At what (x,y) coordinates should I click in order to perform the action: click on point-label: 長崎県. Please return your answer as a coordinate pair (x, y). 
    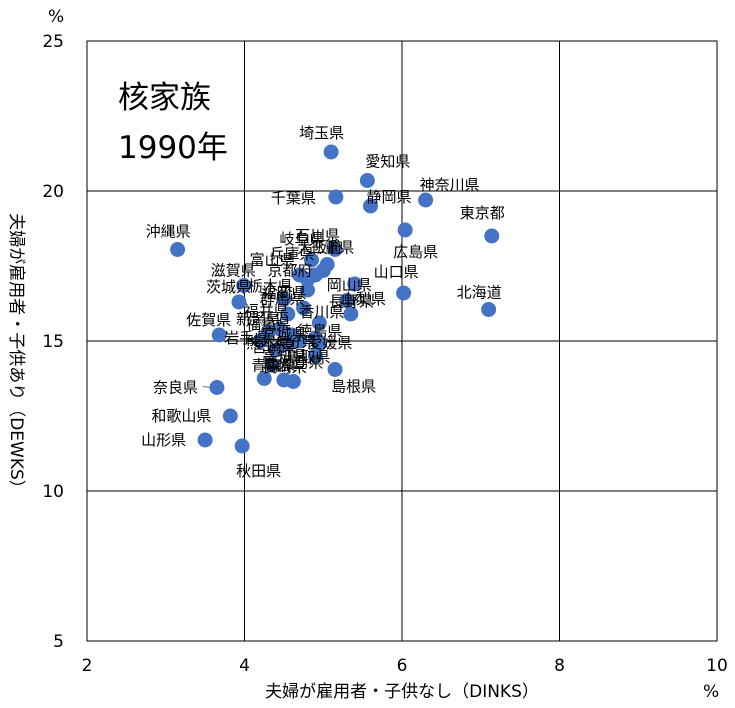
    Looking at the image, I should click on (284, 367).